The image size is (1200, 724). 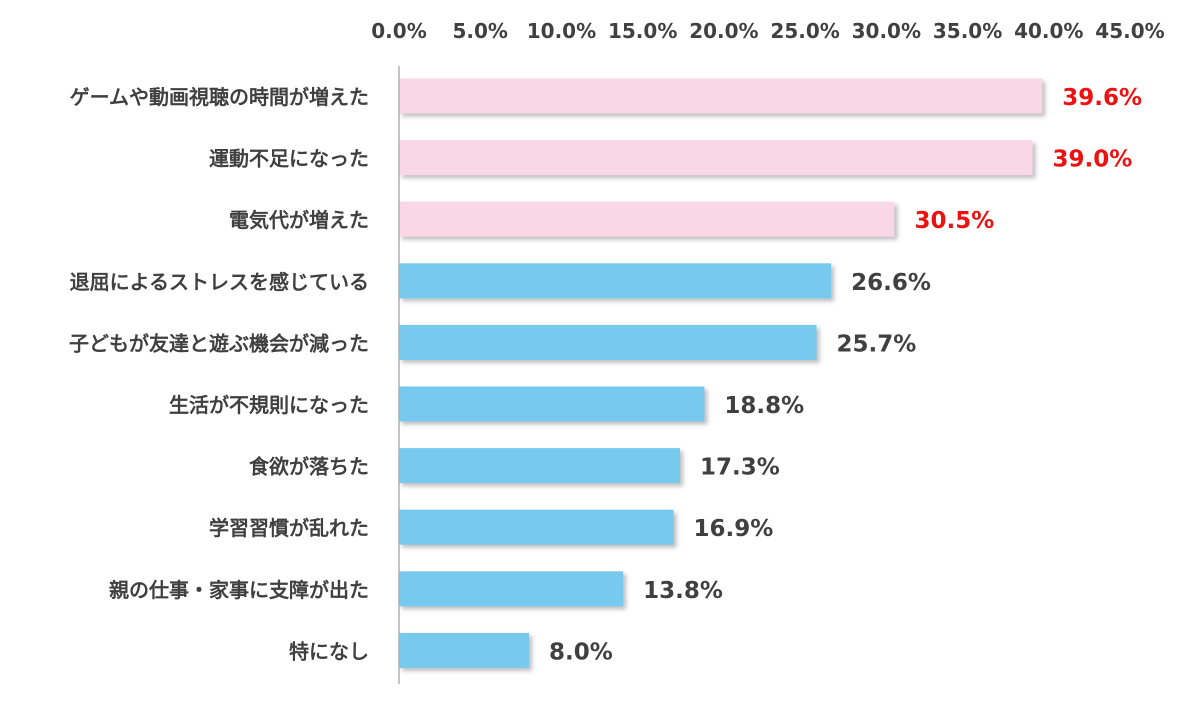 What do you see at coordinates (289, 159) in the screenshot?
I see `category-label: 運動不足になった` at bounding box center [289, 159].